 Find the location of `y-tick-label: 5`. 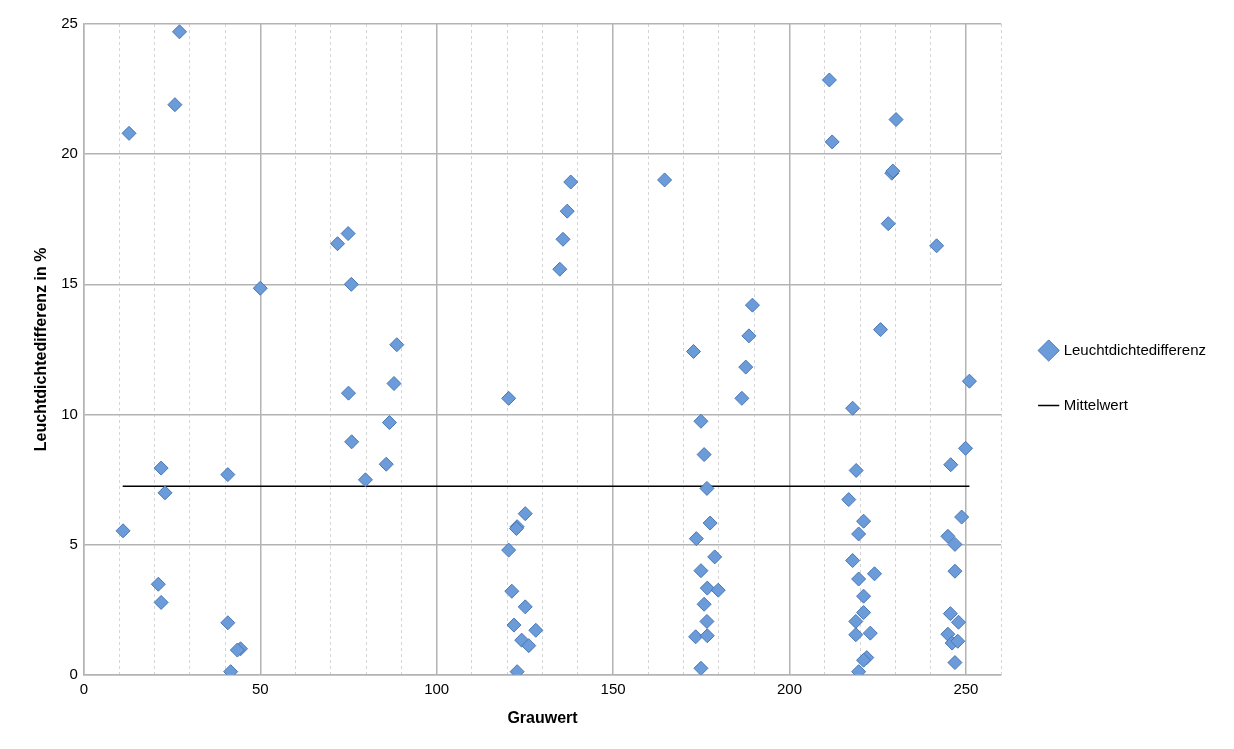

y-tick-label: 5 is located at coordinates (73, 543).